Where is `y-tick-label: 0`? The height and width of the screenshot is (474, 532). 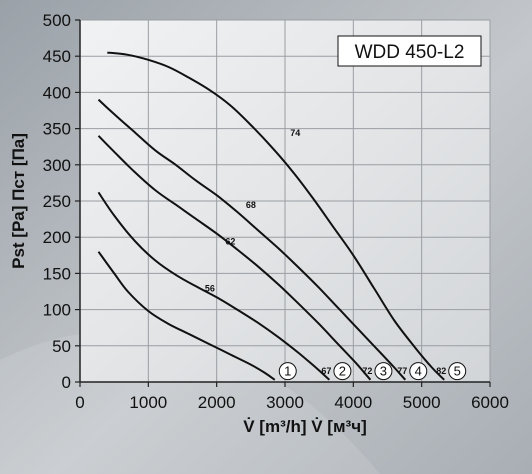
y-tick-label: 0 is located at coordinates (66, 382).